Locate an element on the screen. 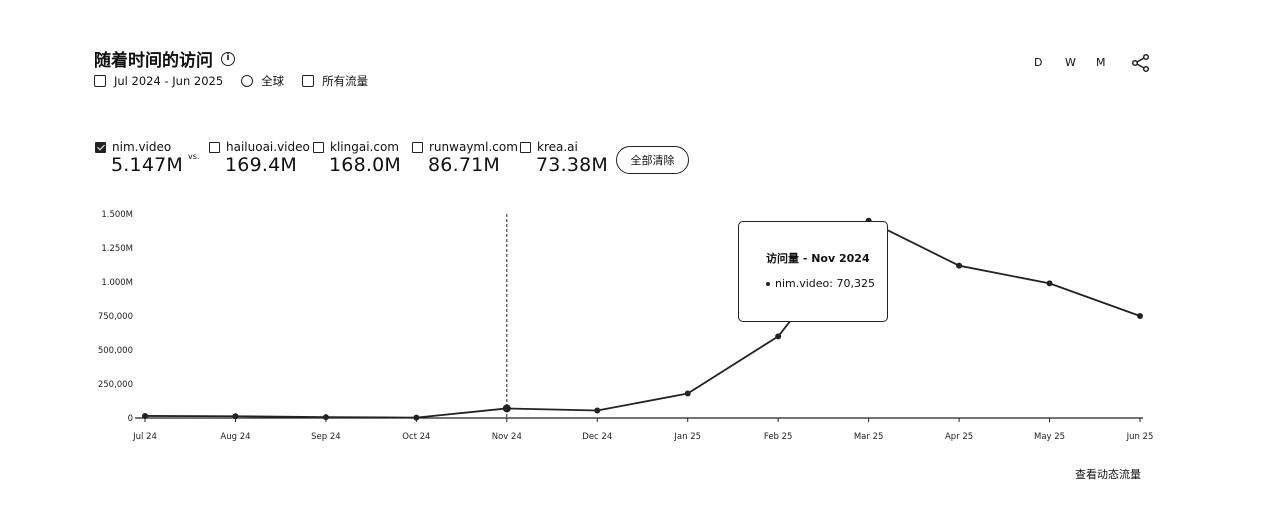 The width and height of the screenshot is (1280, 506). site-name: nim.video is located at coordinates (142, 147).